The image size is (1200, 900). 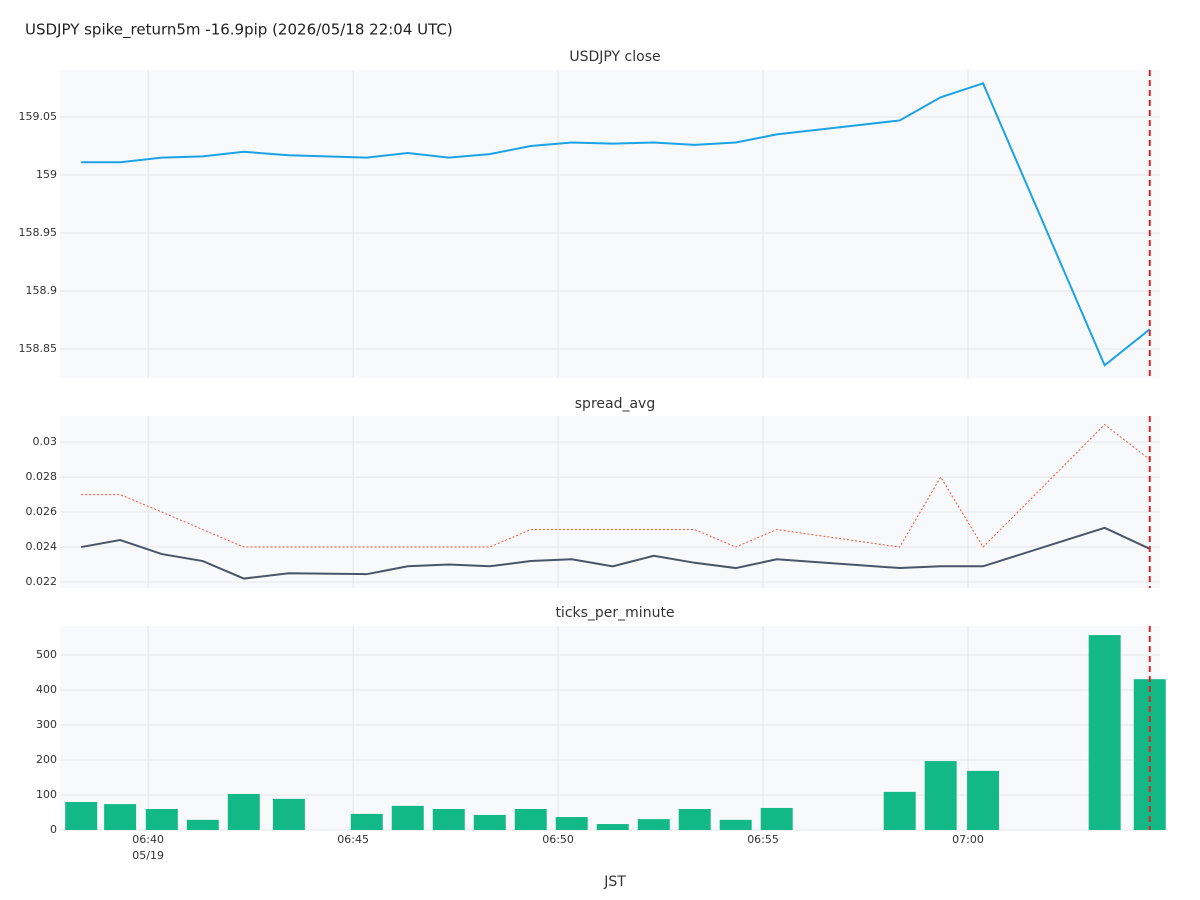 What do you see at coordinates (46, 174) in the screenshot?
I see `y-tick-label: 159` at bounding box center [46, 174].